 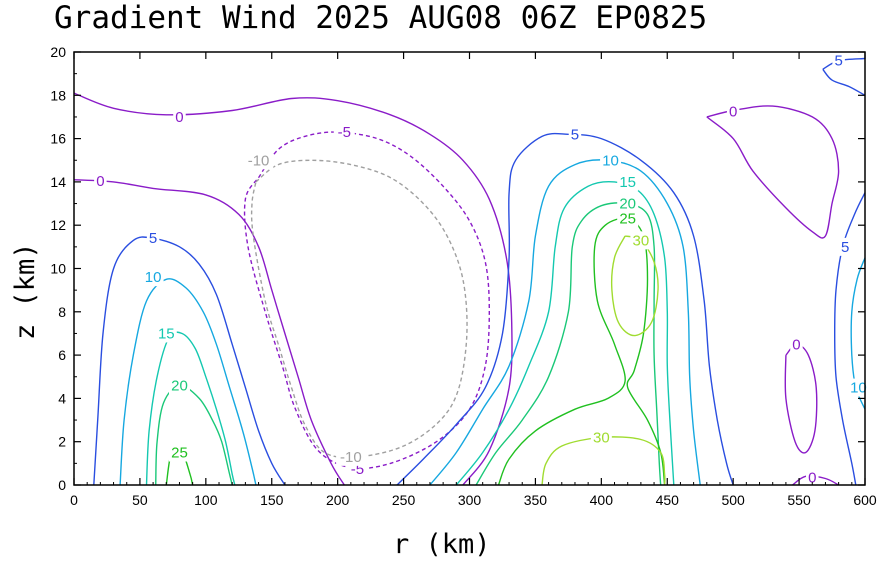 What do you see at coordinates (359, 309) in the screenshot?
I see `contour-line-neg10` at bounding box center [359, 309].